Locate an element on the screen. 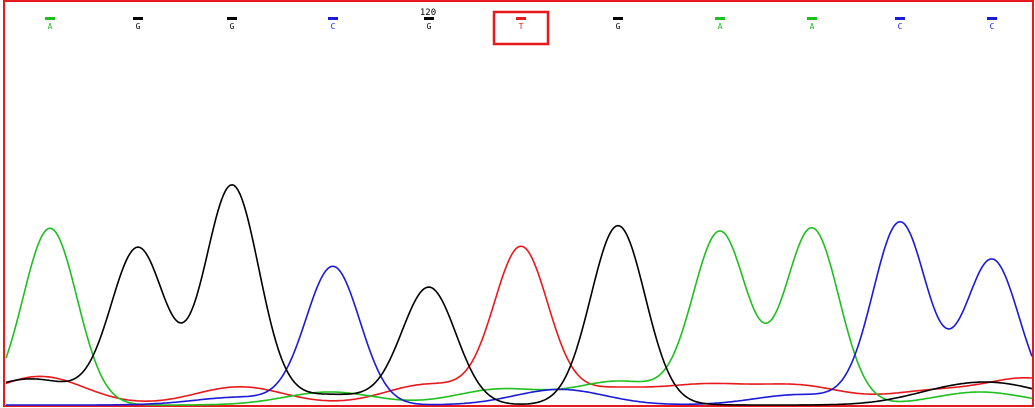 This screenshot has height=408, width=1035. selected-base-highlight is located at coordinates (521, 28).